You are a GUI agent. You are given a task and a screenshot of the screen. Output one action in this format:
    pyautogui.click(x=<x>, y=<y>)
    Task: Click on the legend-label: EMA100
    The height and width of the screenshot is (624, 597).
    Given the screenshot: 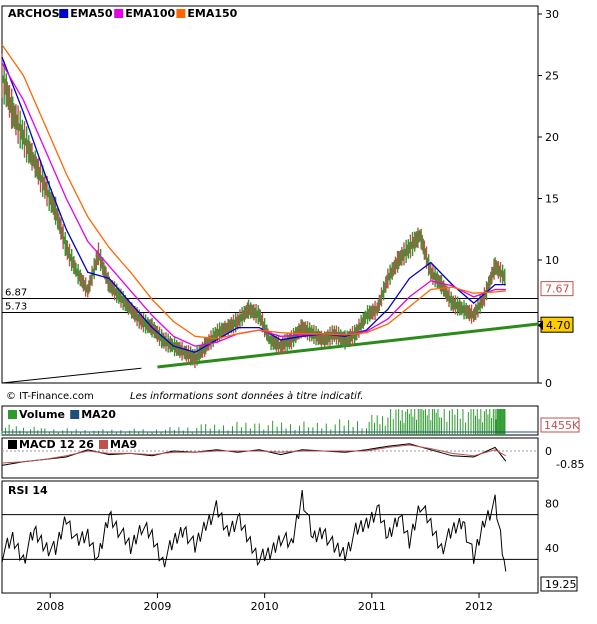 What is the action you would take?
    pyautogui.click(x=150, y=13)
    